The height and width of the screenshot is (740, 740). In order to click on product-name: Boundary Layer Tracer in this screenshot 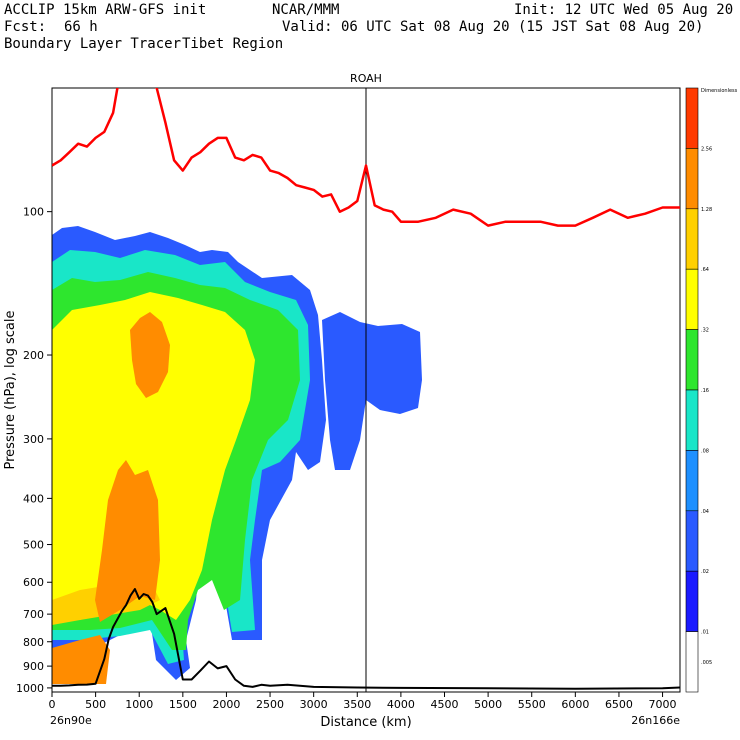, I will do `click(93, 44)`.